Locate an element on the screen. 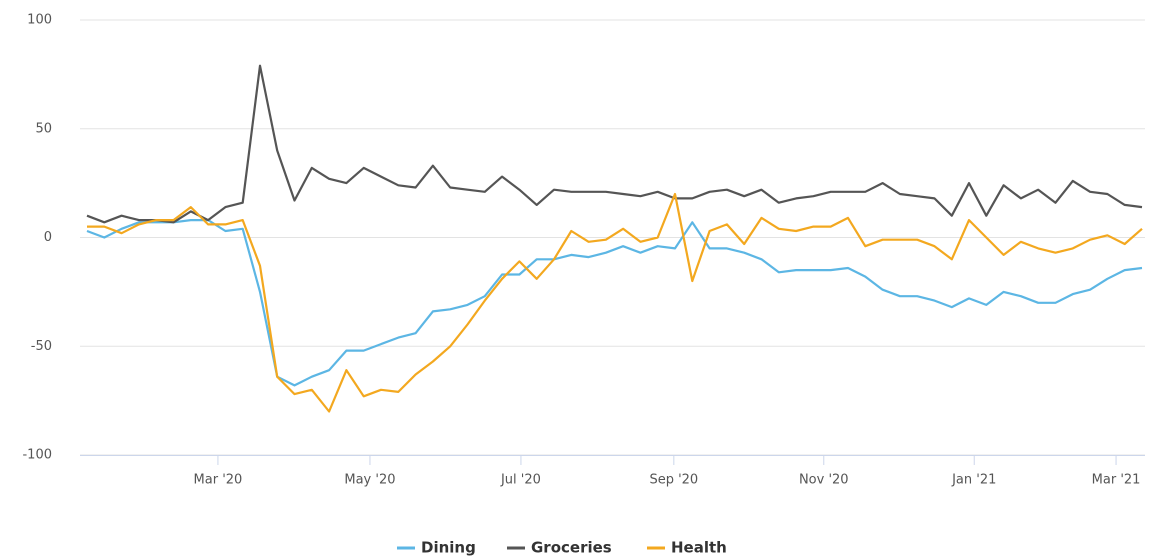  legend-label: Dining is located at coordinates (448, 548).